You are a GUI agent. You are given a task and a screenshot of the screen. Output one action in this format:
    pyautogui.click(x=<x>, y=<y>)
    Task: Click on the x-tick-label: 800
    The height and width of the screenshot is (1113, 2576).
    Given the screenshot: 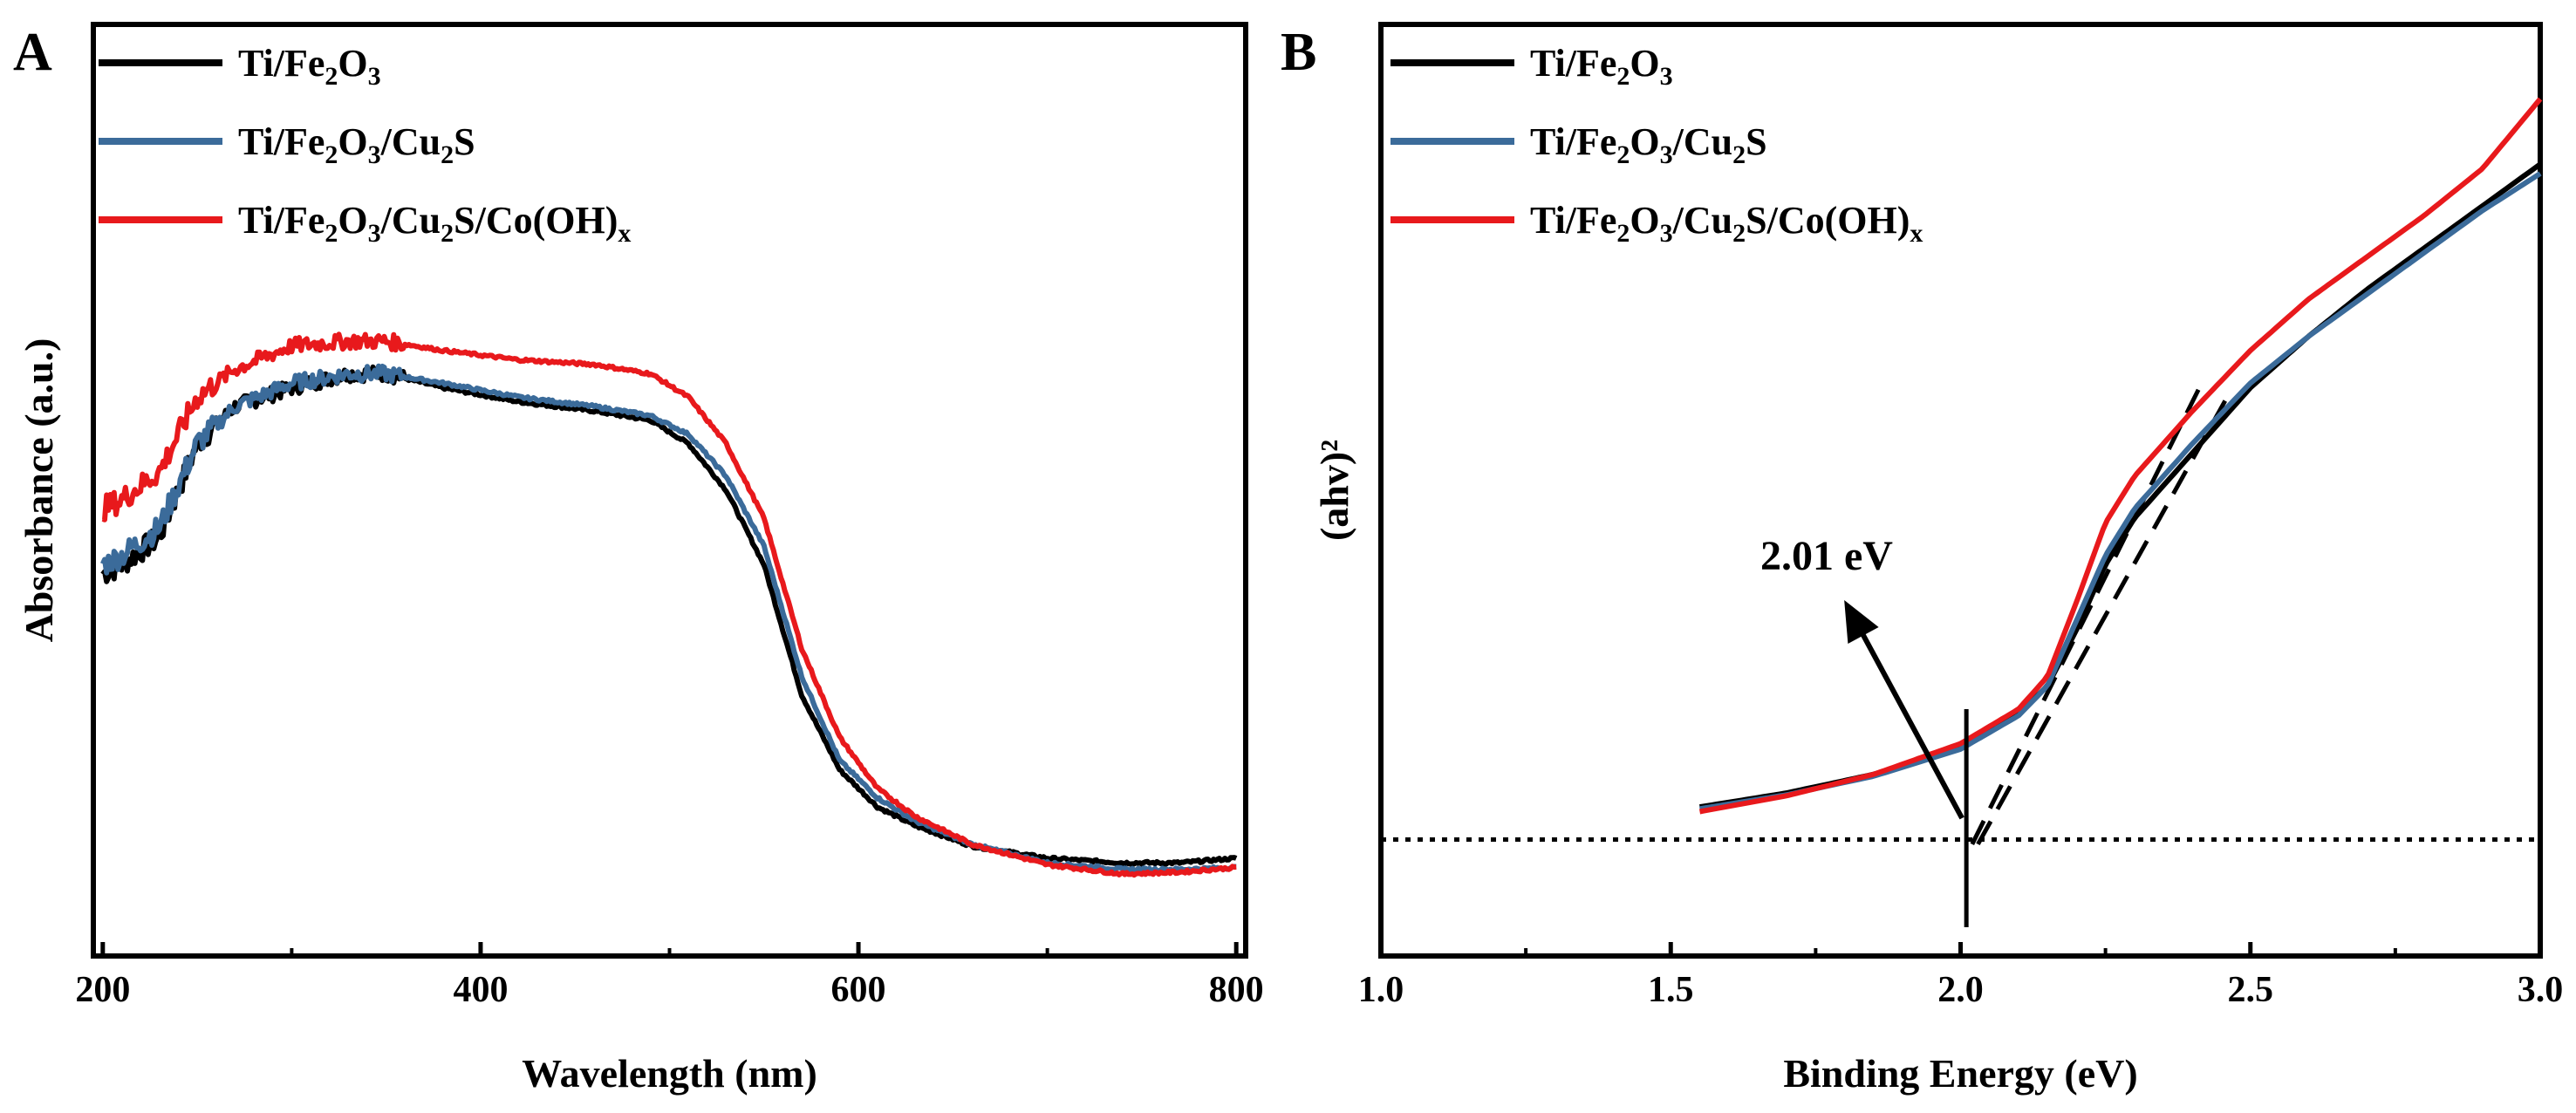 What is the action you would take?
    pyautogui.click(x=1236, y=990)
    